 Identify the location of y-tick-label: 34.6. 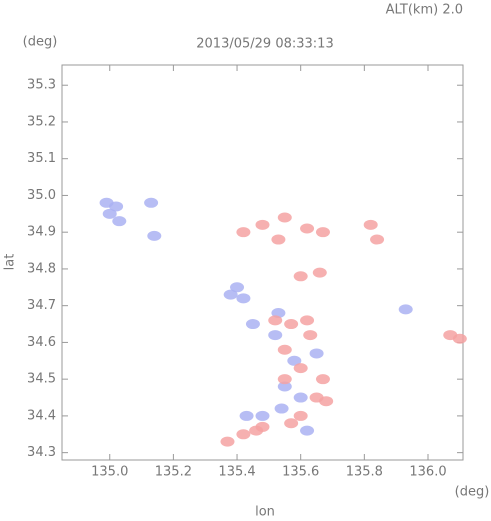
(41, 342).